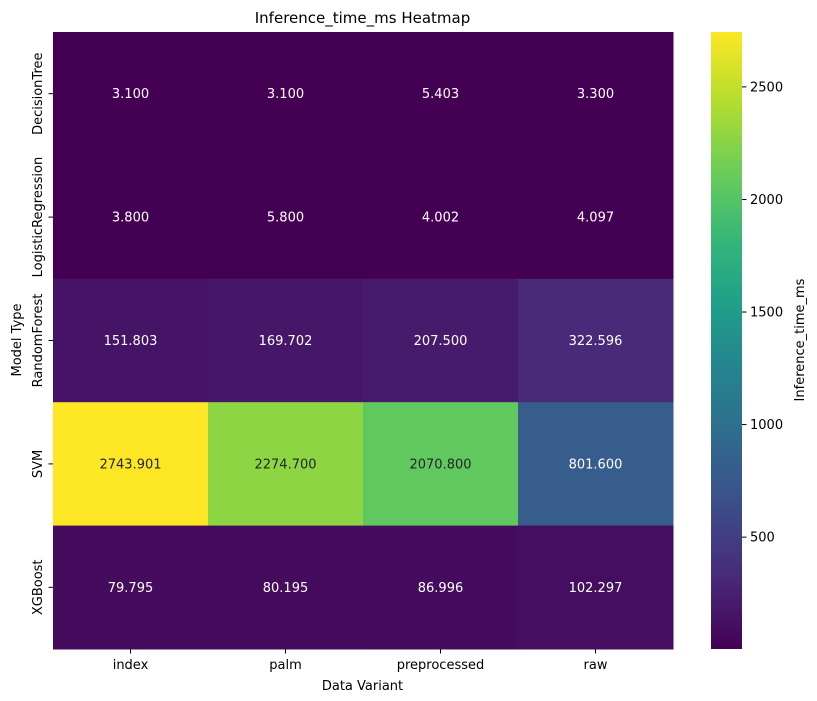 The height and width of the screenshot is (701, 817). I want to click on heatmap-cell-label: 322.596, so click(596, 341).